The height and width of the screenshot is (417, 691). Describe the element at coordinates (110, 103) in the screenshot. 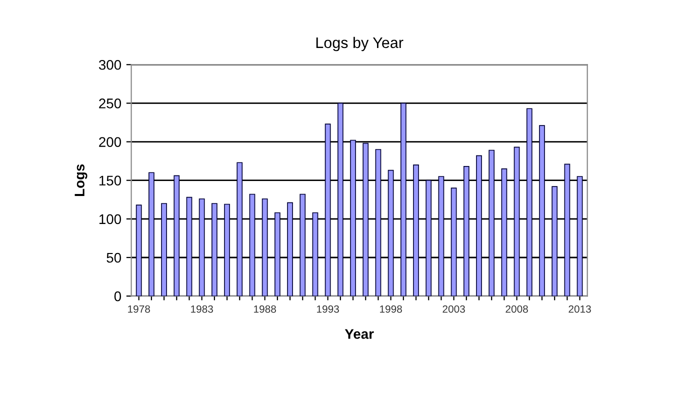

I see `y-tick-label: 250` at that location.